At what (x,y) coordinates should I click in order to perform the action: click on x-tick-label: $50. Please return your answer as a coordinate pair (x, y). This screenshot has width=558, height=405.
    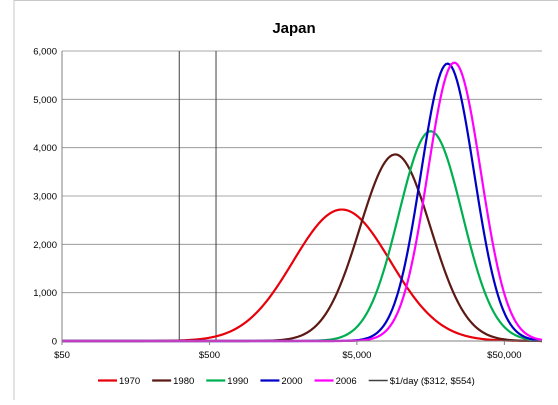
    Looking at the image, I should click on (62, 355).